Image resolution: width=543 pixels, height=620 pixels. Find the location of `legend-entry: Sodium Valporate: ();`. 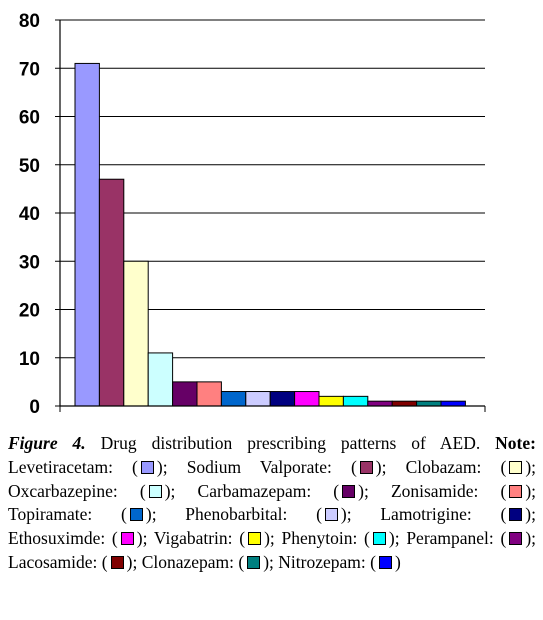

legend-entry: Sodium Valporate: (); is located at coordinates (286, 466).